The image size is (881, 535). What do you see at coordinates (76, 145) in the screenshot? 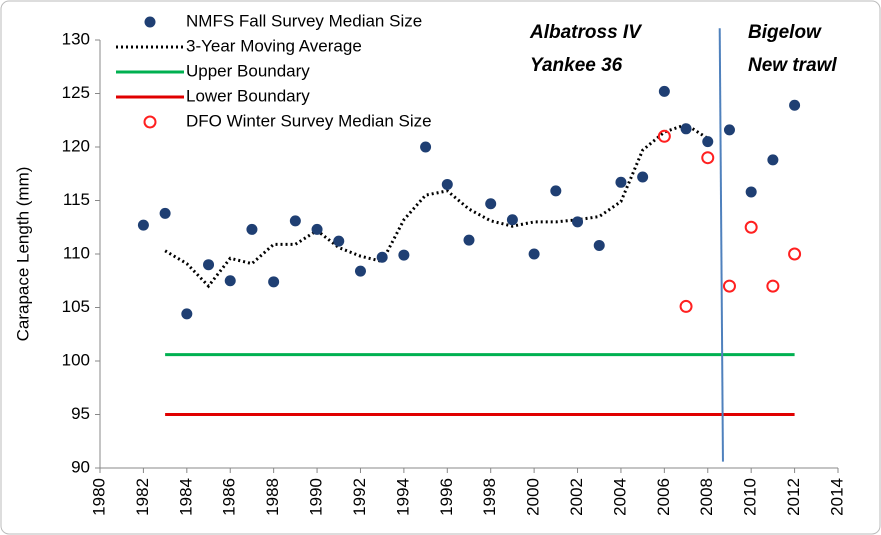
I see `y-tick-label: 120` at bounding box center [76, 145].